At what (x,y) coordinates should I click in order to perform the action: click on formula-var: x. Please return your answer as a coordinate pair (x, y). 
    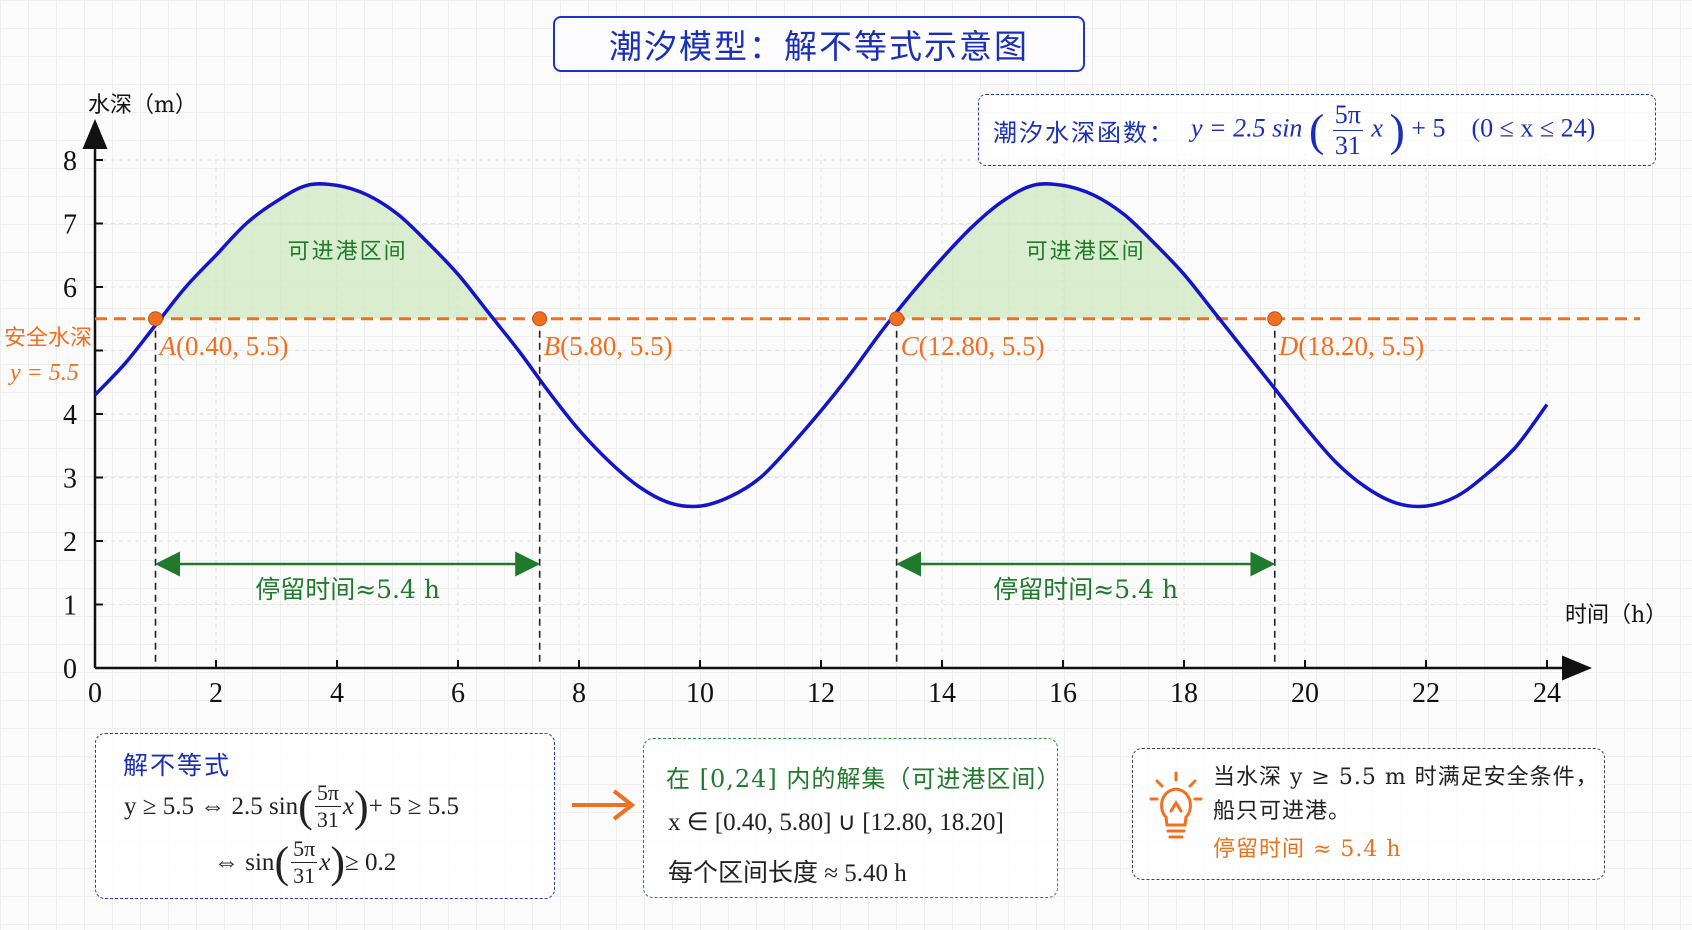
    Looking at the image, I should click on (1377, 127).